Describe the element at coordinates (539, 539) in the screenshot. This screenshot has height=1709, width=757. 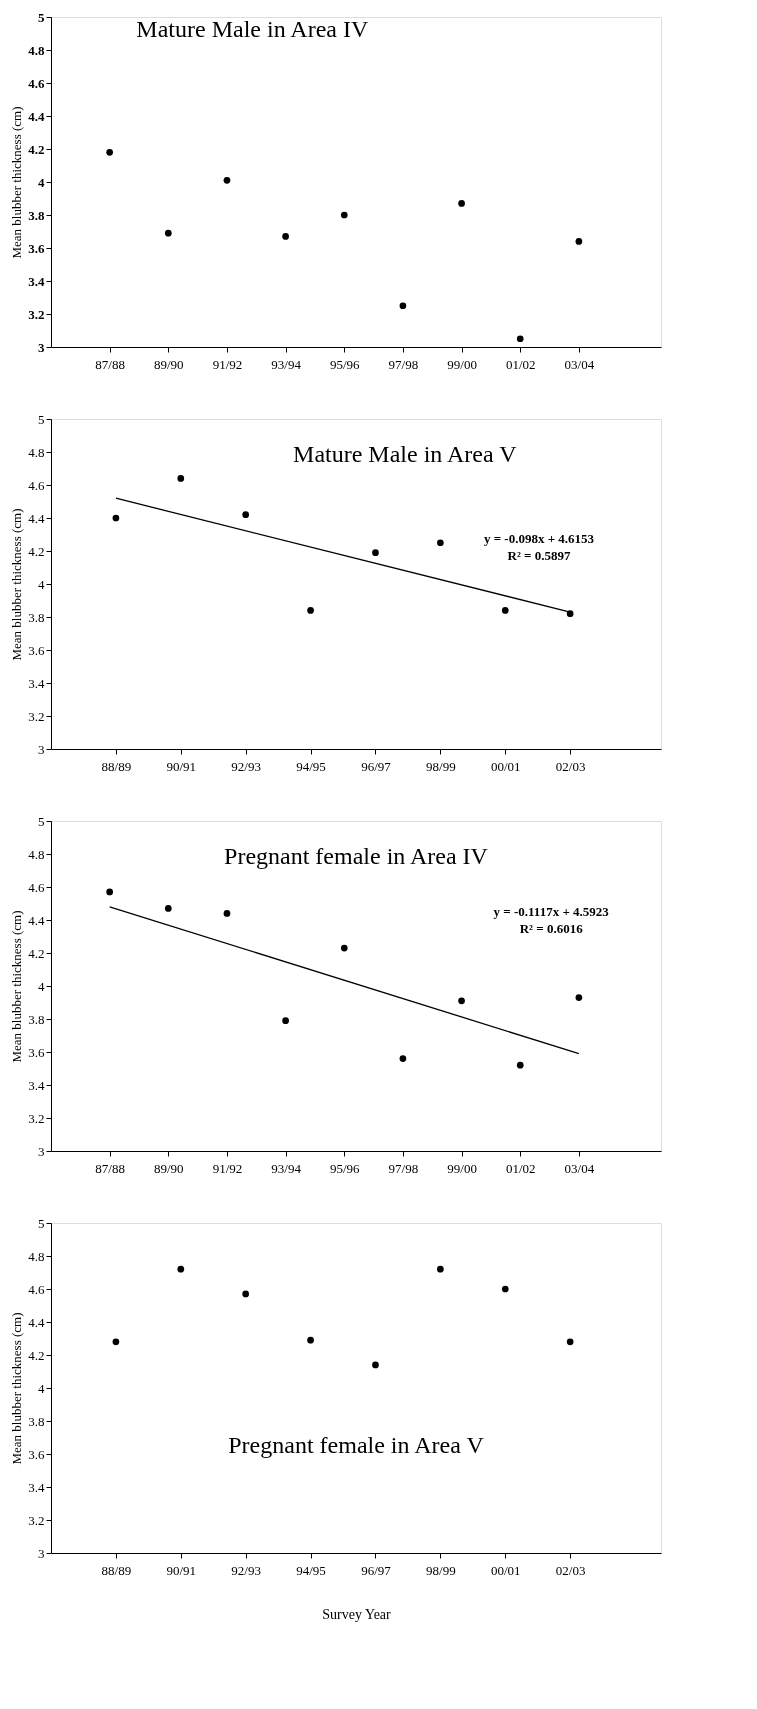
I see `annotation: y = -0.098x + 4.6153` at that location.